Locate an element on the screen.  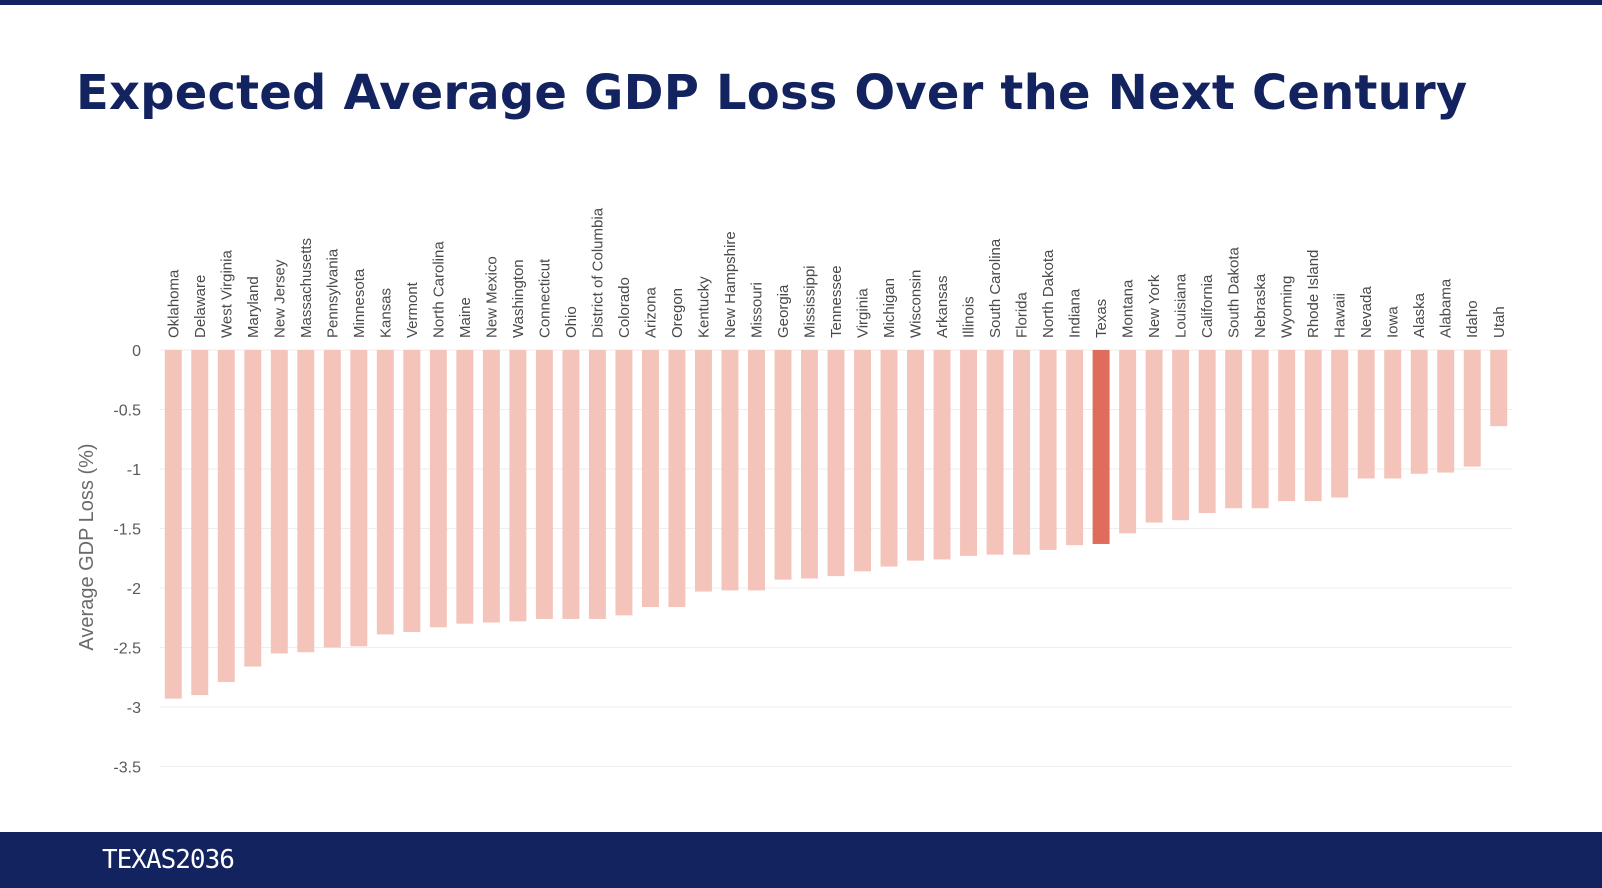
category-label: New Mexico is located at coordinates (491, 297).